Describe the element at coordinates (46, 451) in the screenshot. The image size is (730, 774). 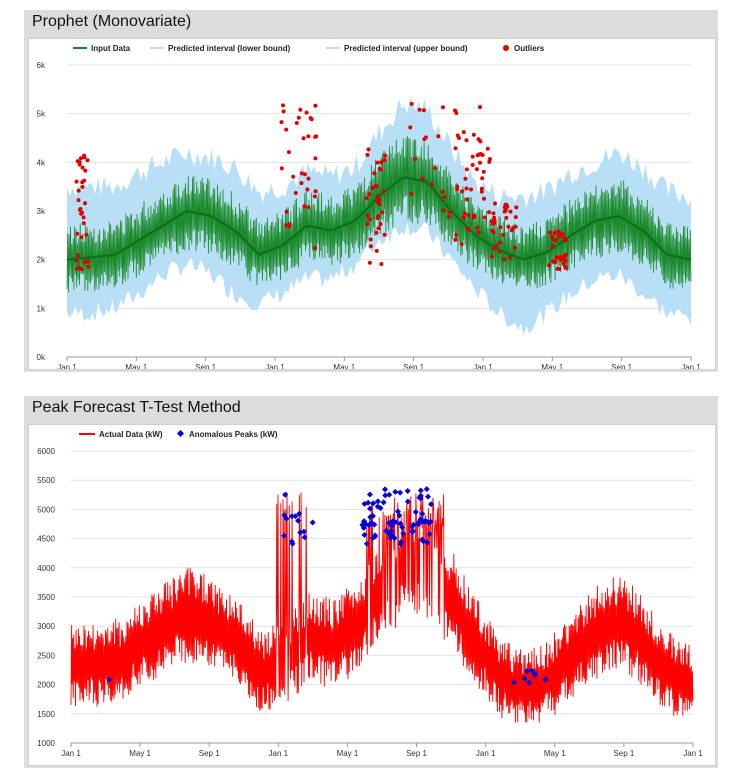
I see `y-tick-label: 6000` at that location.